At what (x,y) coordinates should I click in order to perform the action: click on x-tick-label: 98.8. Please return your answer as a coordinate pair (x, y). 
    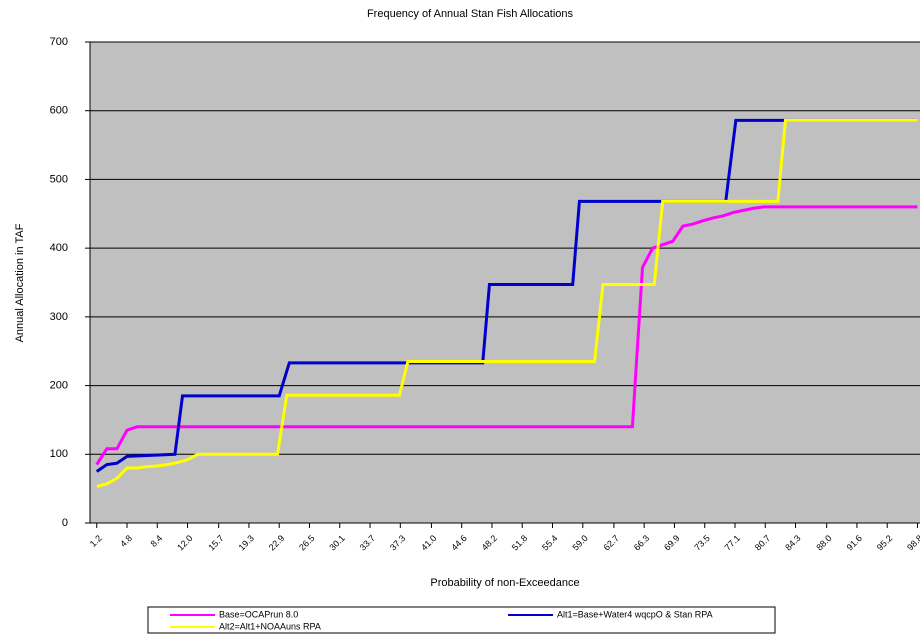
    Looking at the image, I should click on (912, 542).